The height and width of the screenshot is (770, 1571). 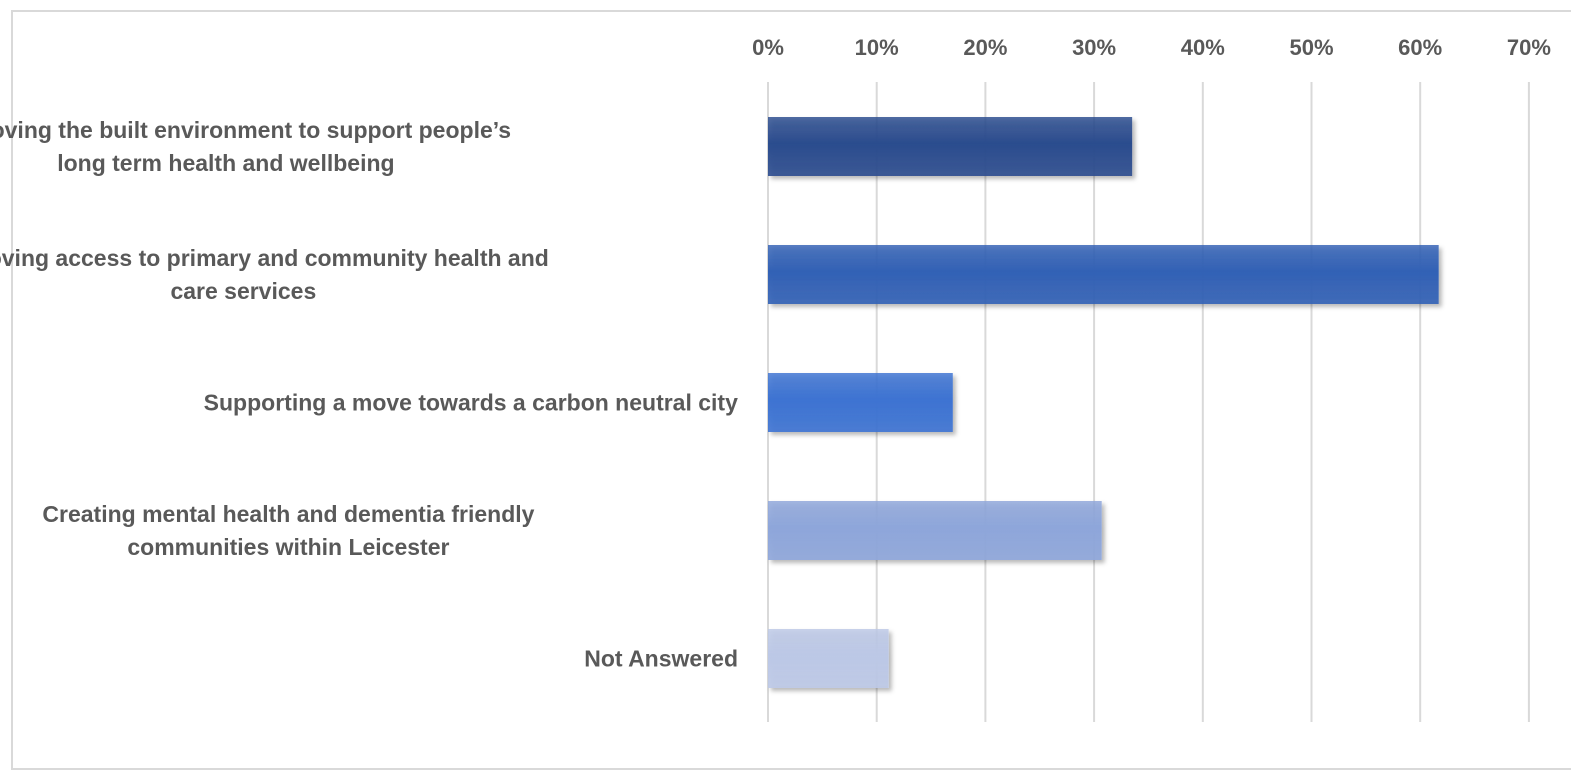 What do you see at coordinates (661, 659) in the screenshot?
I see `category-label: Not Answered` at bounding box center [661, 659].